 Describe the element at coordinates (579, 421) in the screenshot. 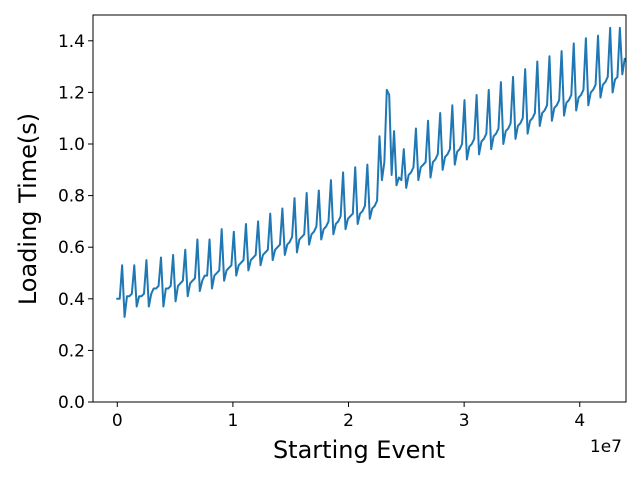

I see `x-tick-label: 4` at that location.